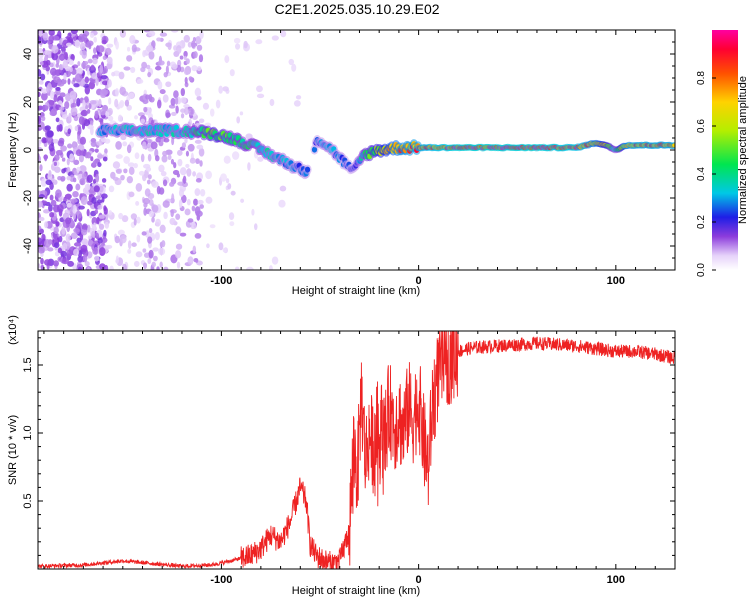  I want to click on y-tick-label: -40, so click(28, 246).